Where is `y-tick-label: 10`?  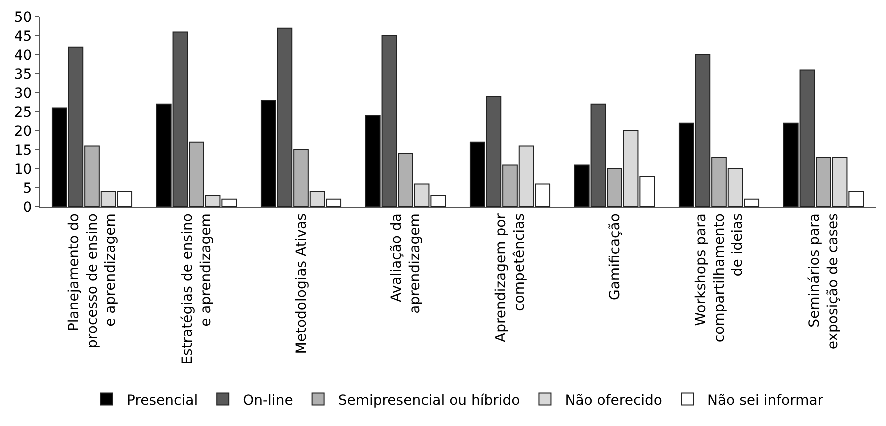 y-tick-label: 10 is located at coordinates (23, 170).